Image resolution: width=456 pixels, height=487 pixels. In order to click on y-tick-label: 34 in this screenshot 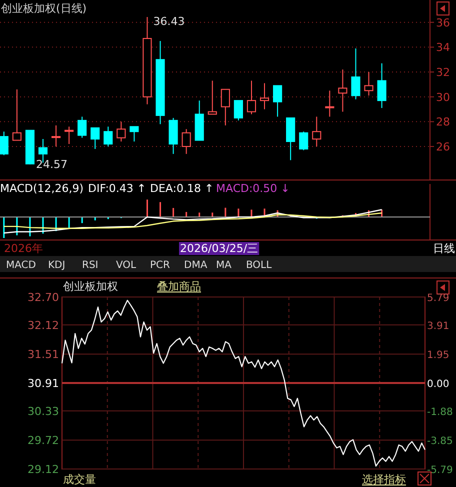, I will do `click(443, 47)`.